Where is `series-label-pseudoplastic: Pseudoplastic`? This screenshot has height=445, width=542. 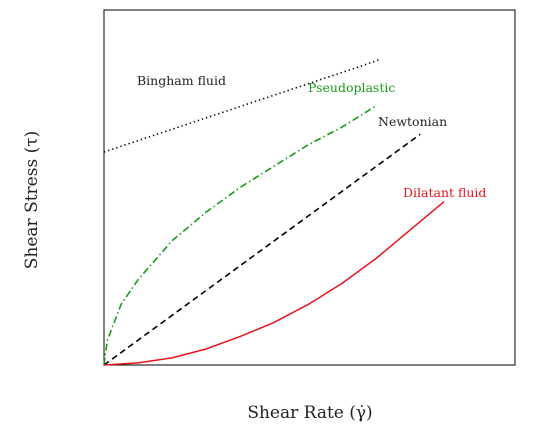
series-label-pseudoplastic: Pseudoplastic is located at coordinates (351, 87).